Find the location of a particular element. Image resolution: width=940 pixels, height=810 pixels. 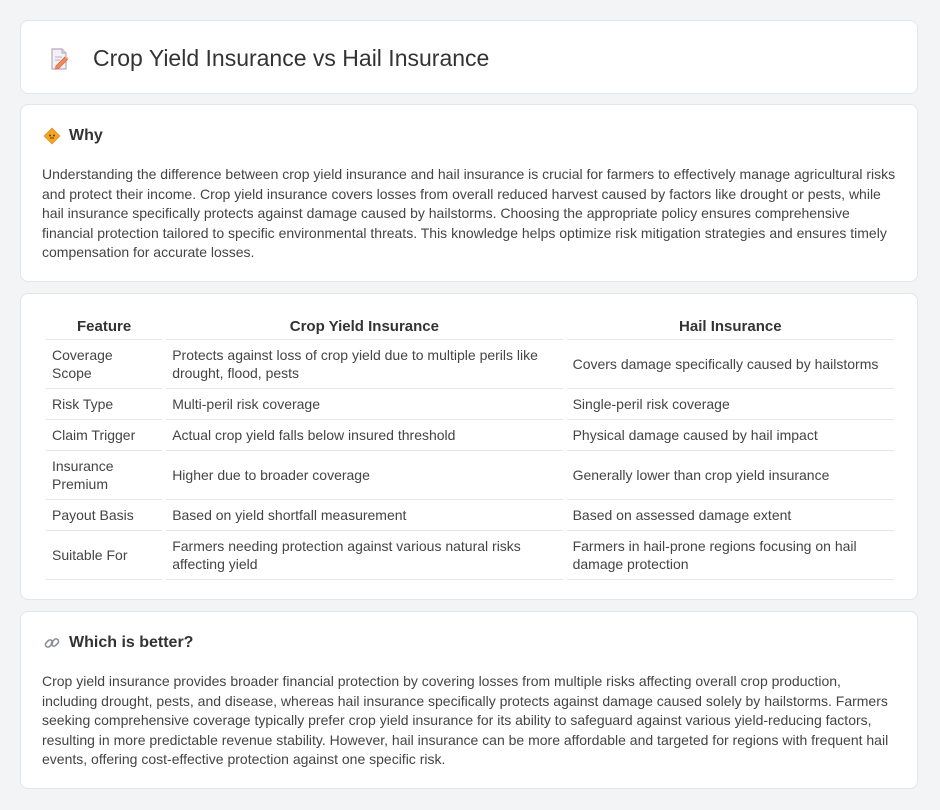

feature-cell: Payout Basis is located at coordinates (104, 515).